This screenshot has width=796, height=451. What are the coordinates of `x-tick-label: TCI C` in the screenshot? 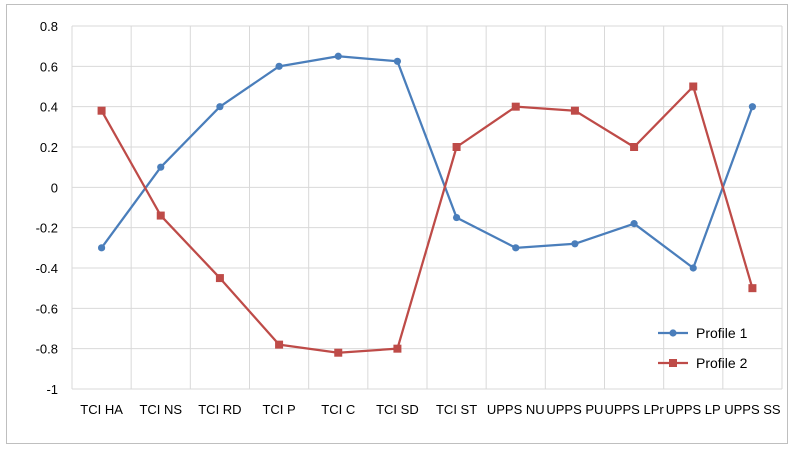 It's located at (338, 409).